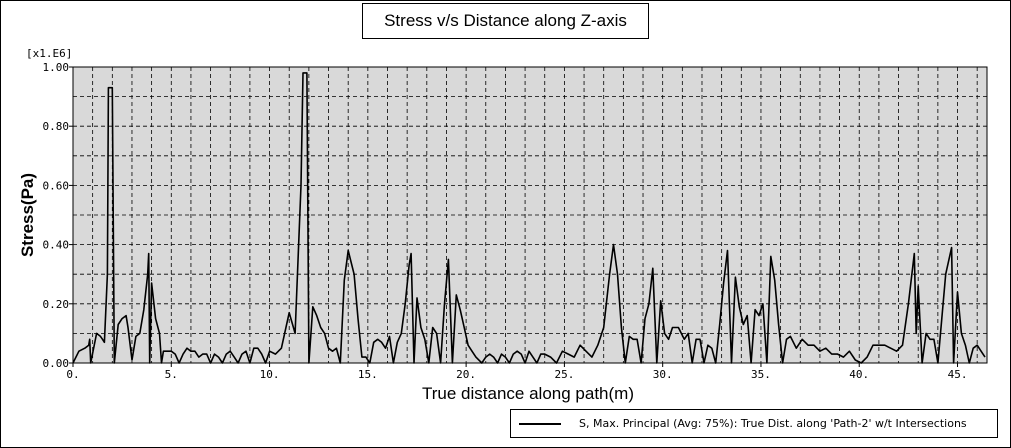  Describe the element at coordinates (528, 393) in the screenshot. I see `x-axis-title: True distance along path(m)` at that location.